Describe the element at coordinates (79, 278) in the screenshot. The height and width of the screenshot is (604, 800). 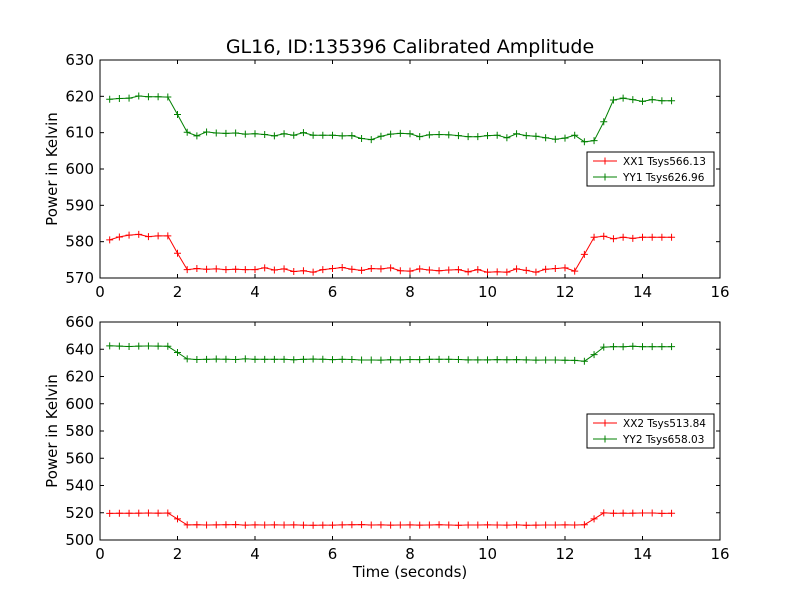
I see `y-tick-label: 570` at that location.